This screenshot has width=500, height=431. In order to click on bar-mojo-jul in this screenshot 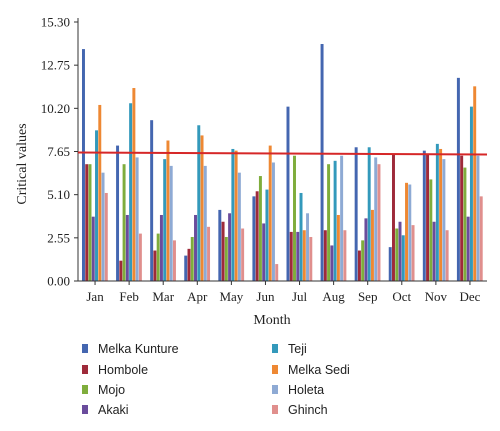, I will do `click(294, 218)`.